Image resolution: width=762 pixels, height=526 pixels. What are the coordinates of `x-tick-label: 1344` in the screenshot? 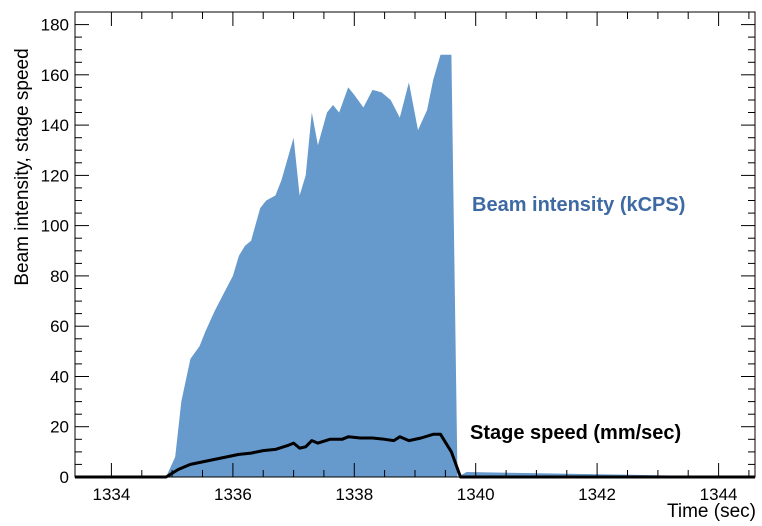 It's located at (719, 494).